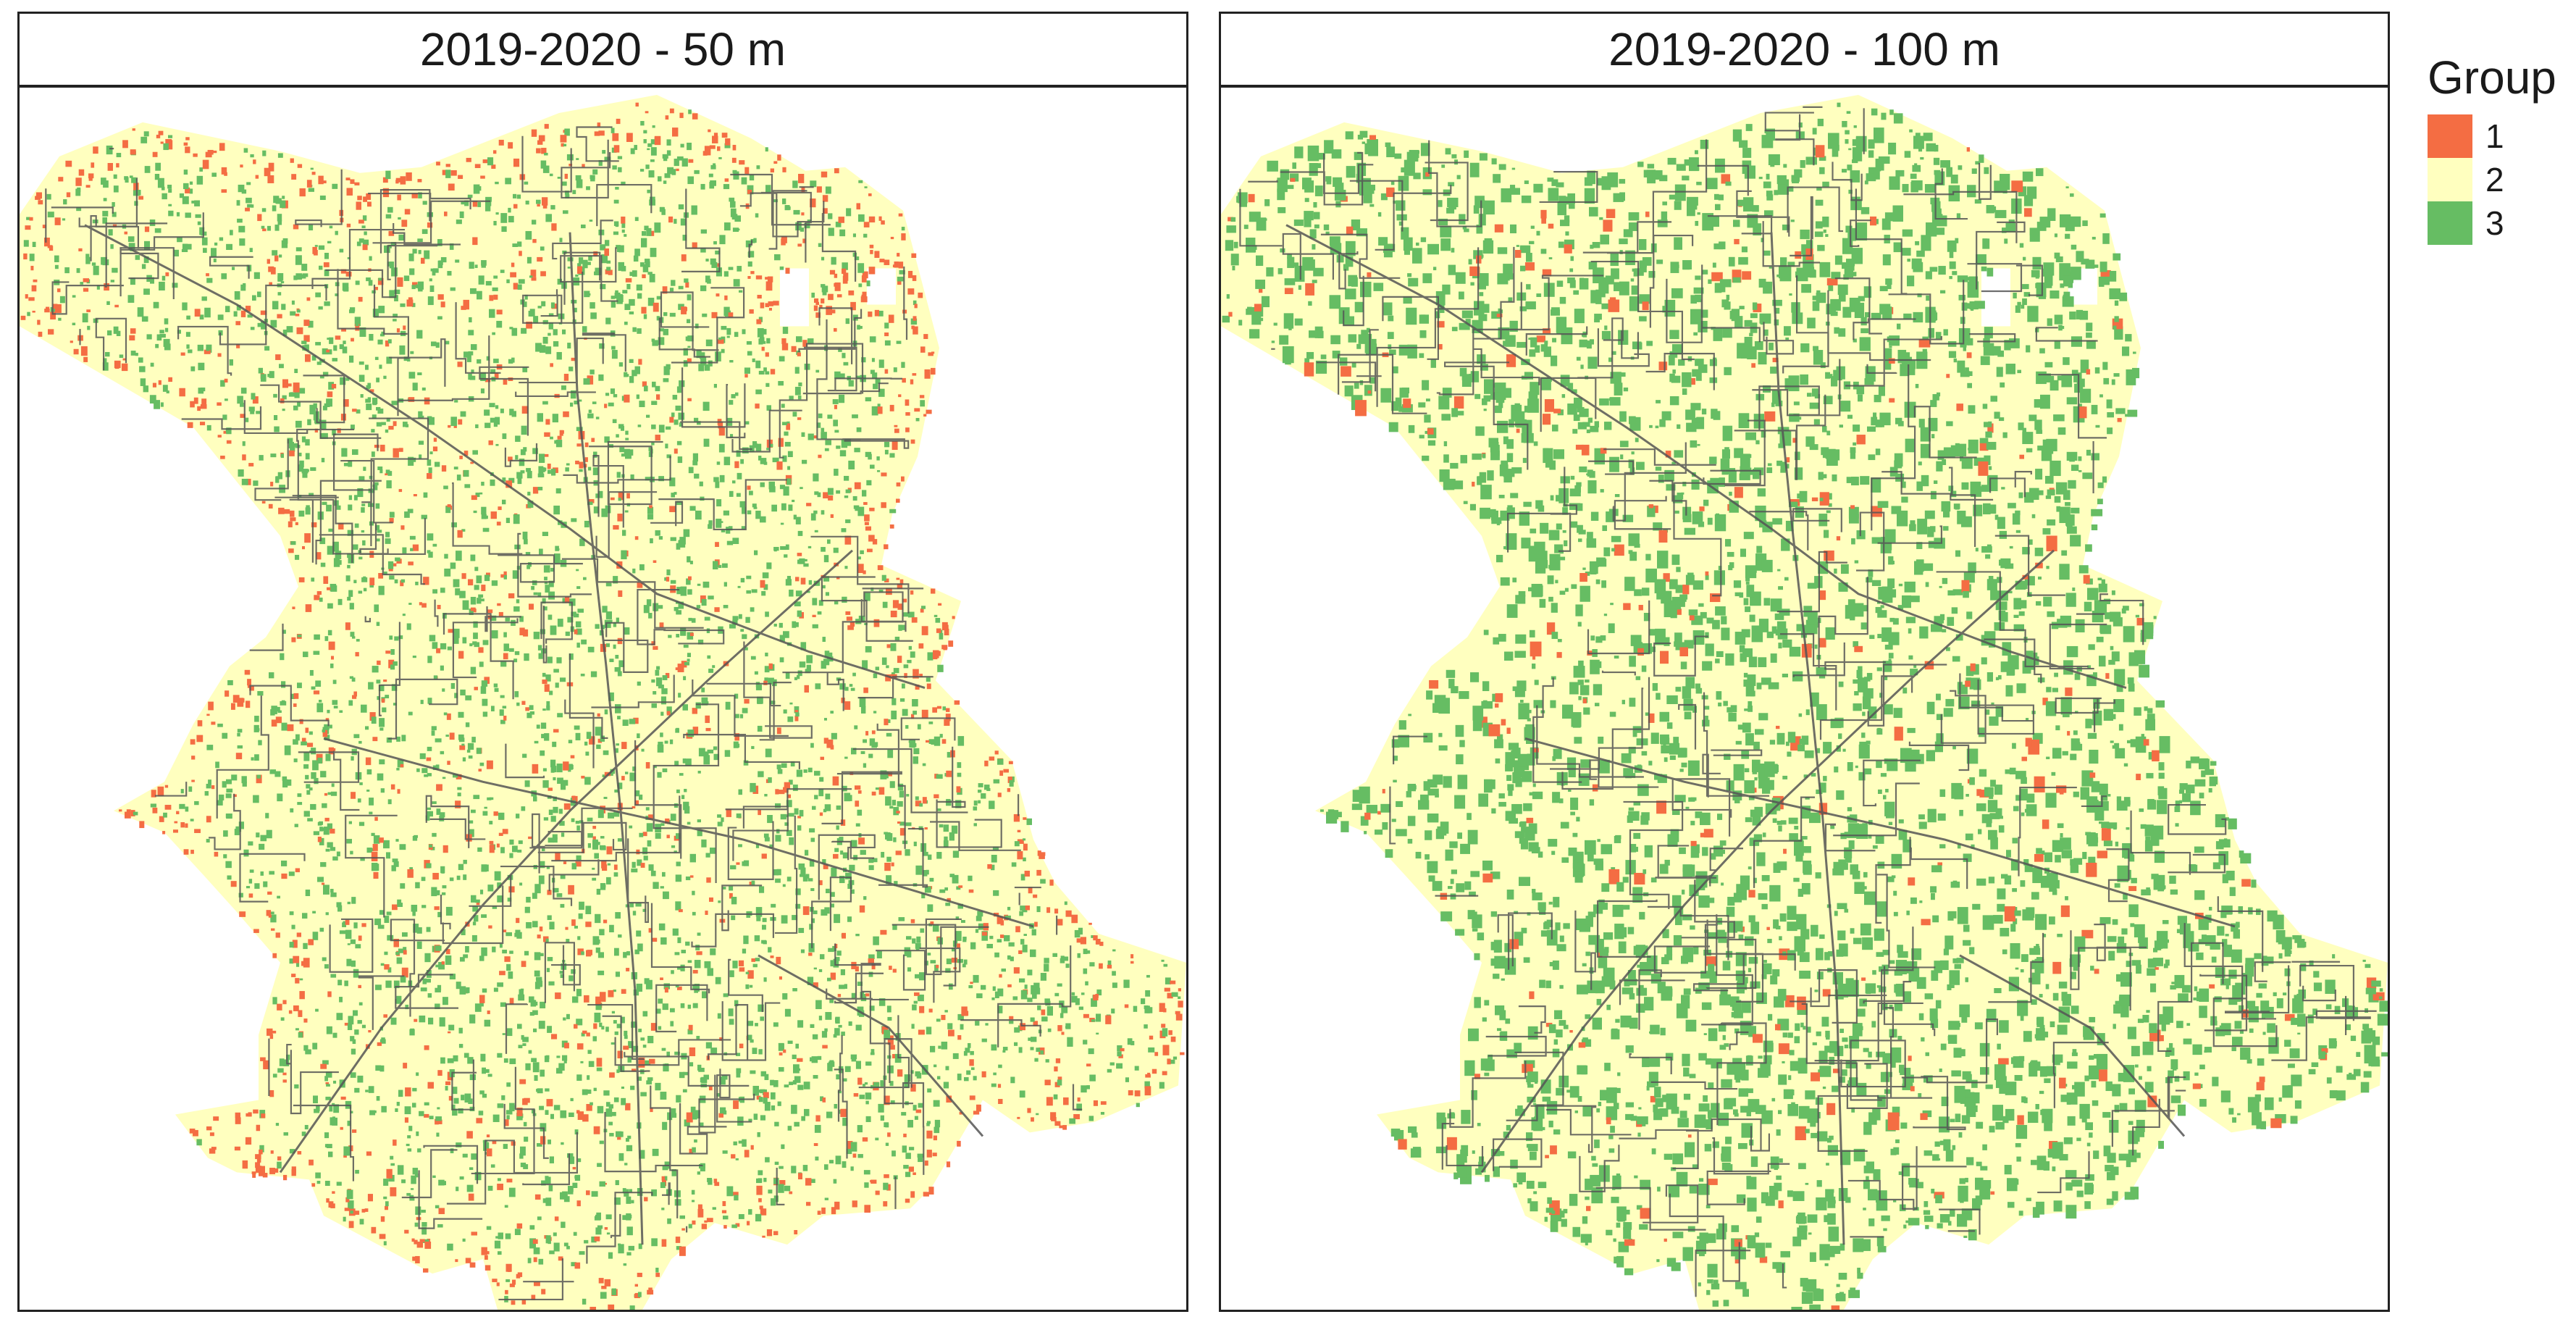 This screenshot has height=1330, width=2576. Describe the element at coordinates (2494, 223) in the screenshot. I see `legend-label: 3` at that location.